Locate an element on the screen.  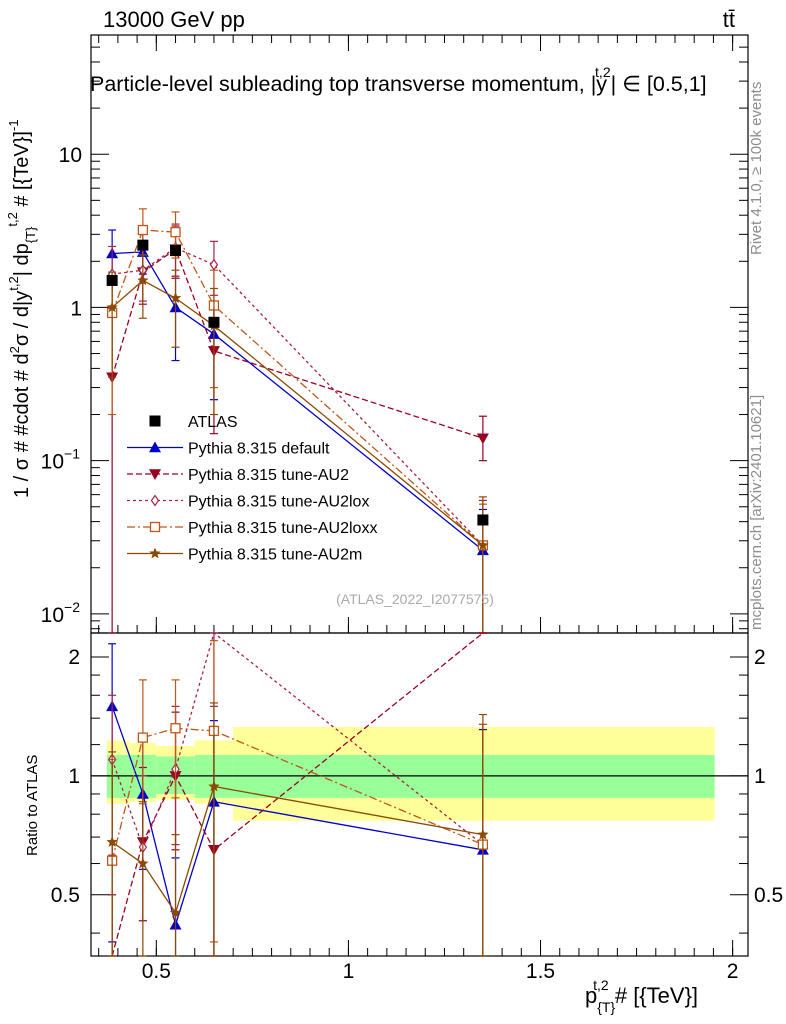
y-tick-label: 1 is located at coordinates (76, 308).